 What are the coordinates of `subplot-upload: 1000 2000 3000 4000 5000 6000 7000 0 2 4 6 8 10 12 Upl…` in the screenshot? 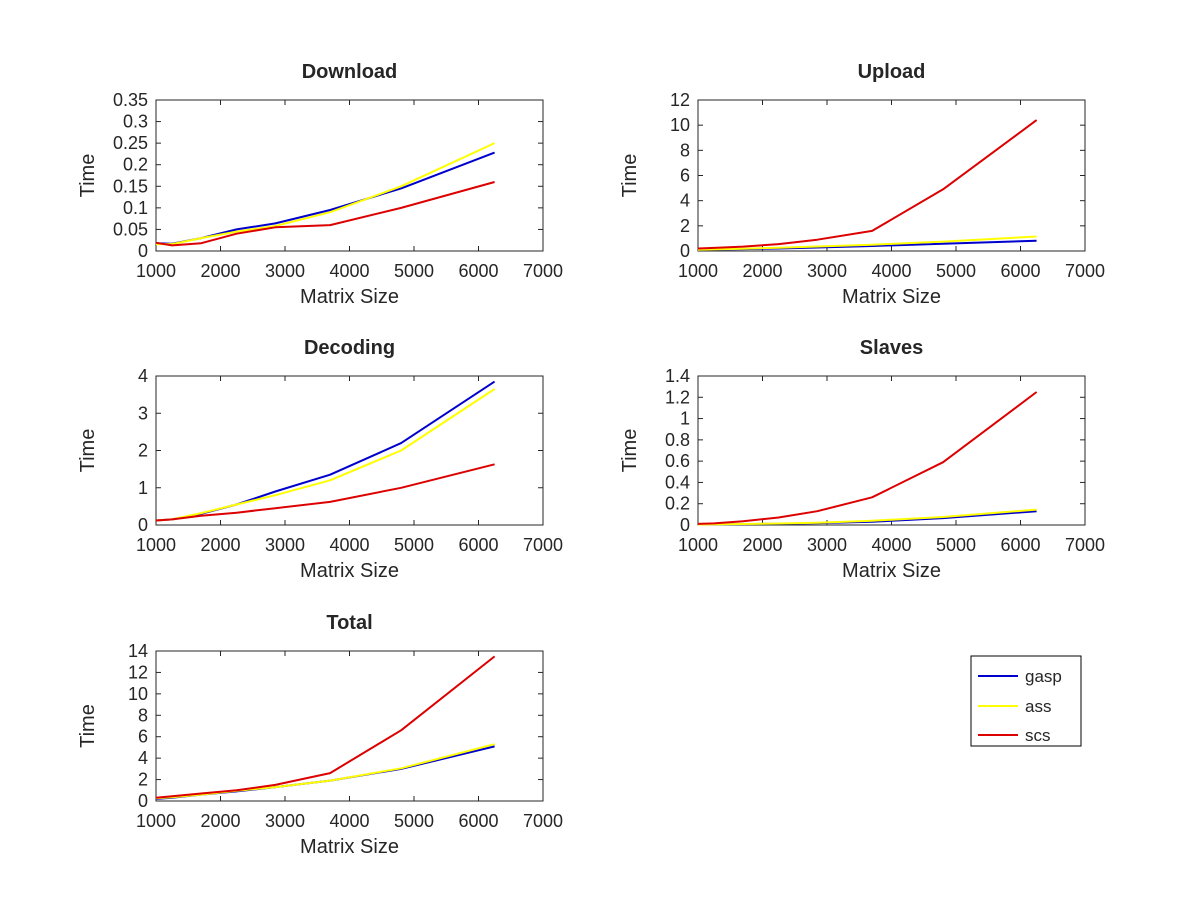 It's located at (862, 184).